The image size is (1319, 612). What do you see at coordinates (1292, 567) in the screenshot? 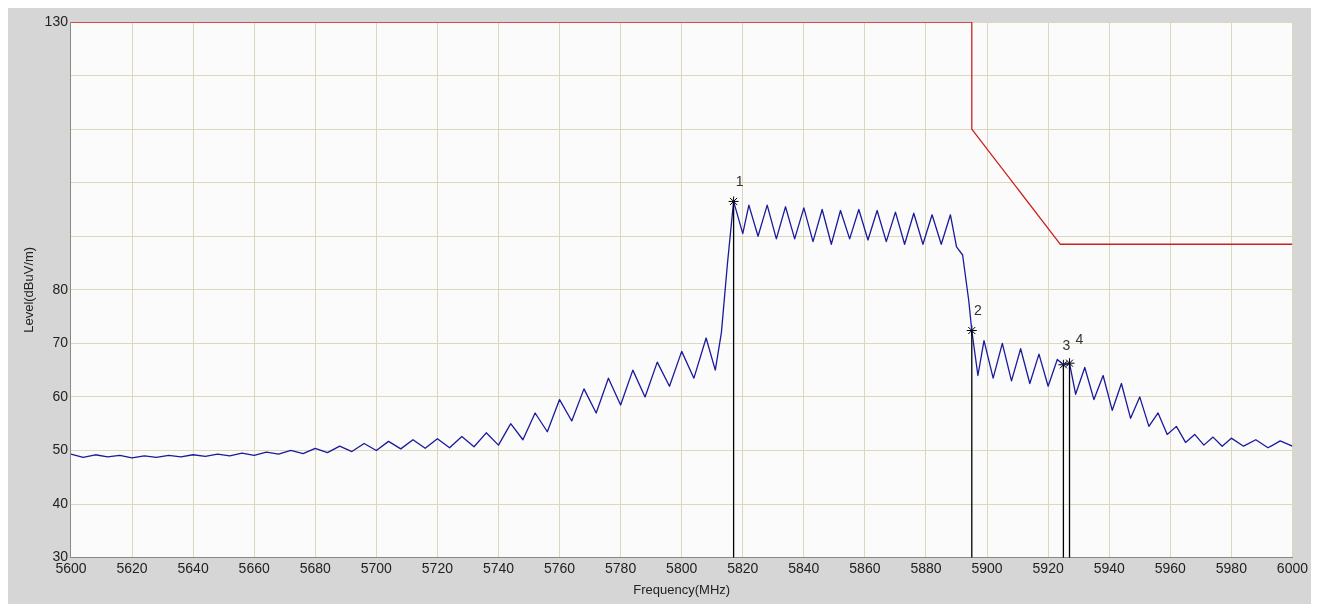
I see `x-tick-label: 6000` at bounding box center [1292, 567].